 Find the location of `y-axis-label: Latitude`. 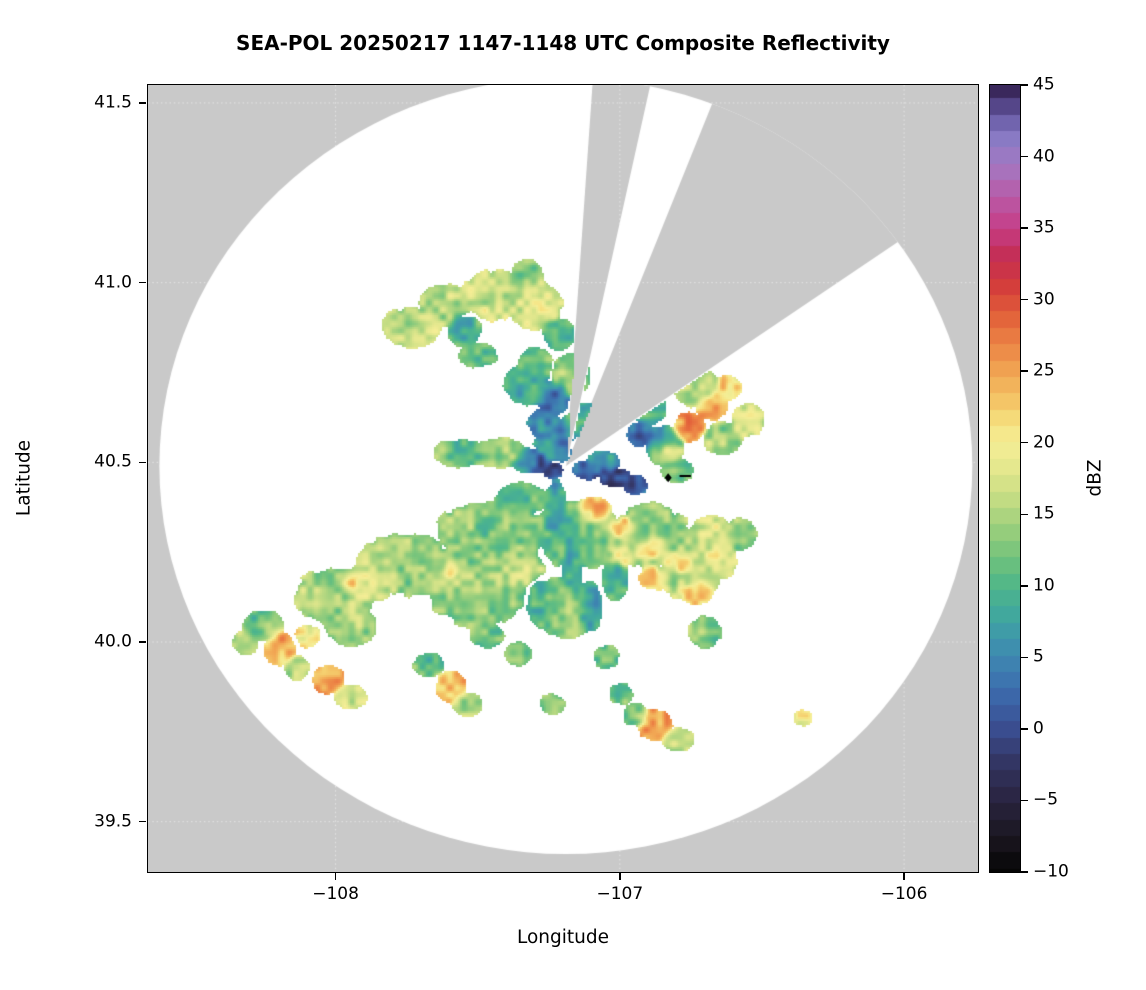

y-axis-label: Latitude is located at coordinates (24, 478).